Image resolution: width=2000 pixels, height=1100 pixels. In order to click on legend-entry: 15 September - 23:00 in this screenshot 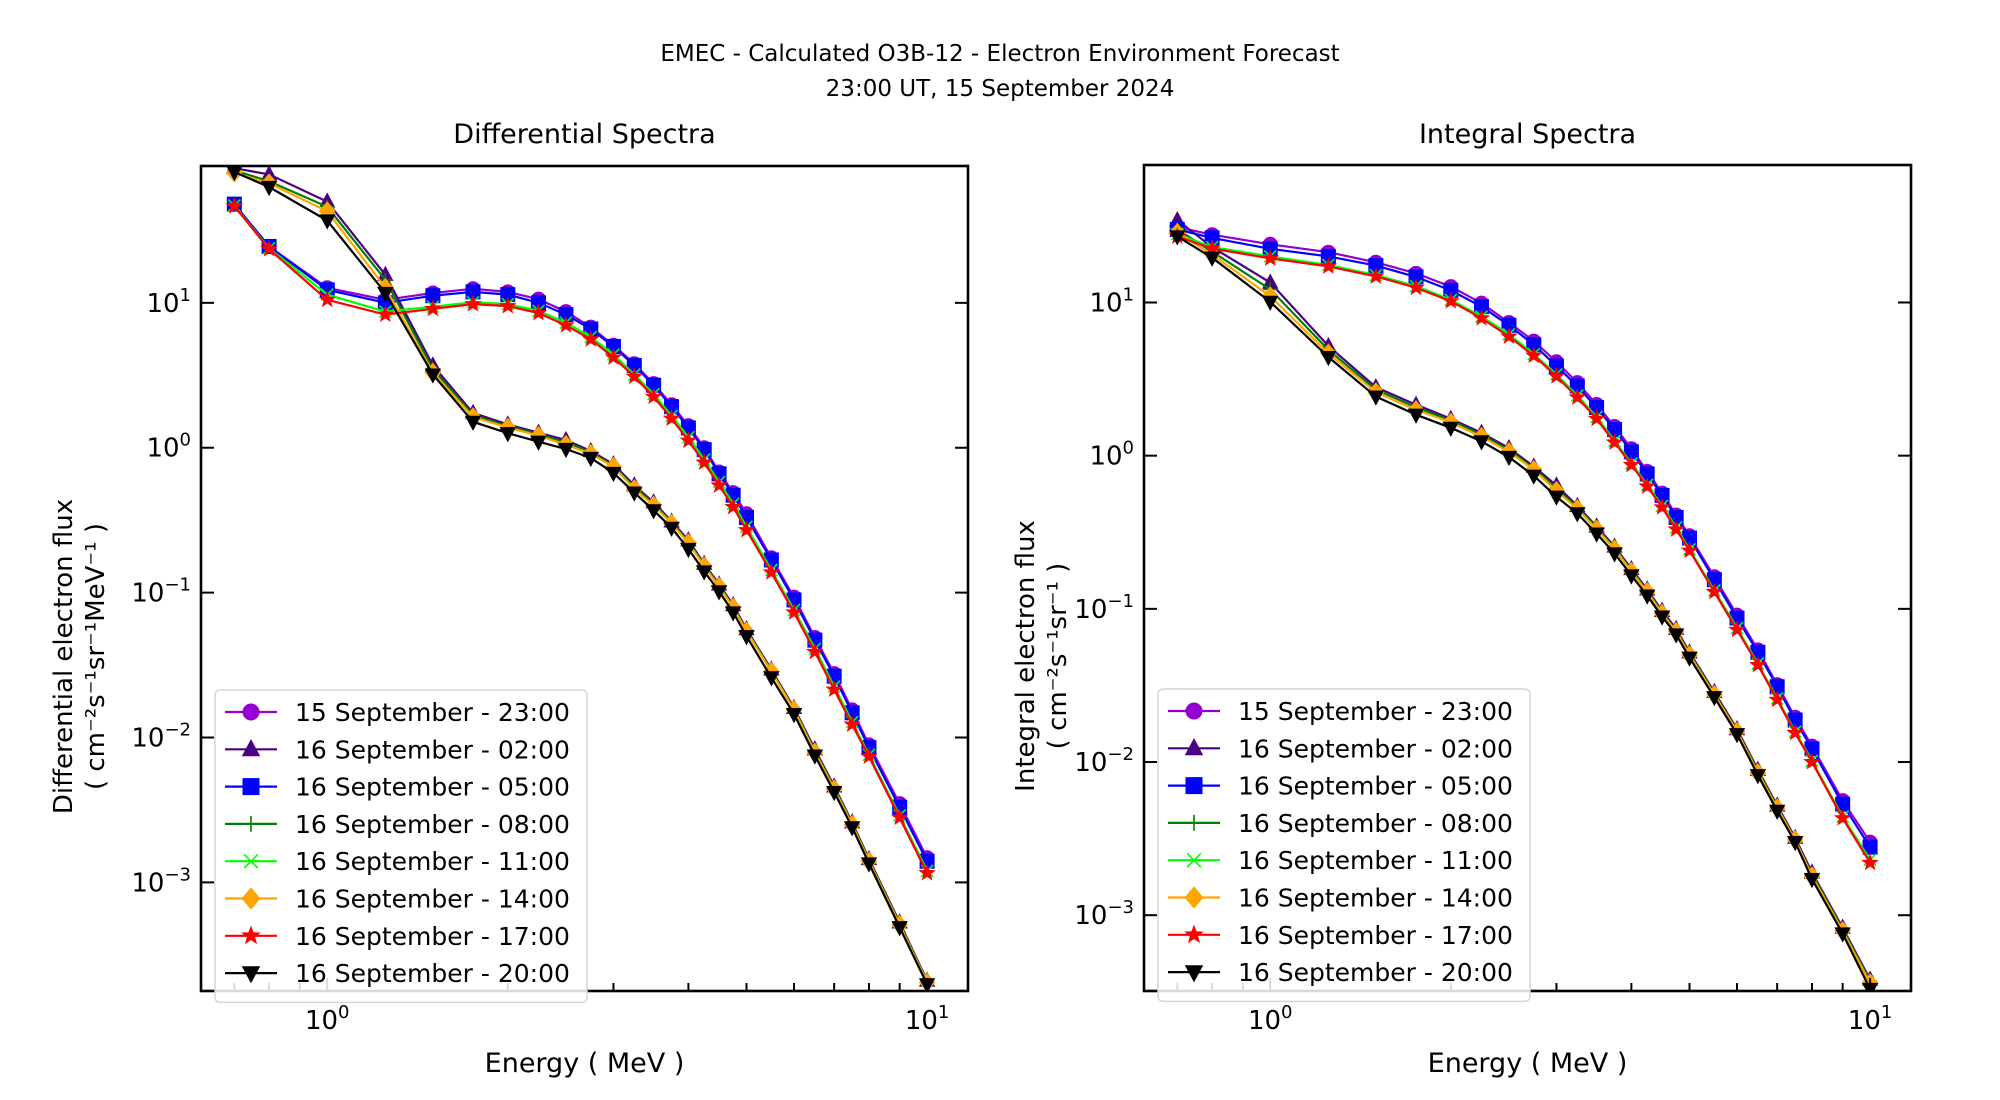, I will do `click(397, 712)`.